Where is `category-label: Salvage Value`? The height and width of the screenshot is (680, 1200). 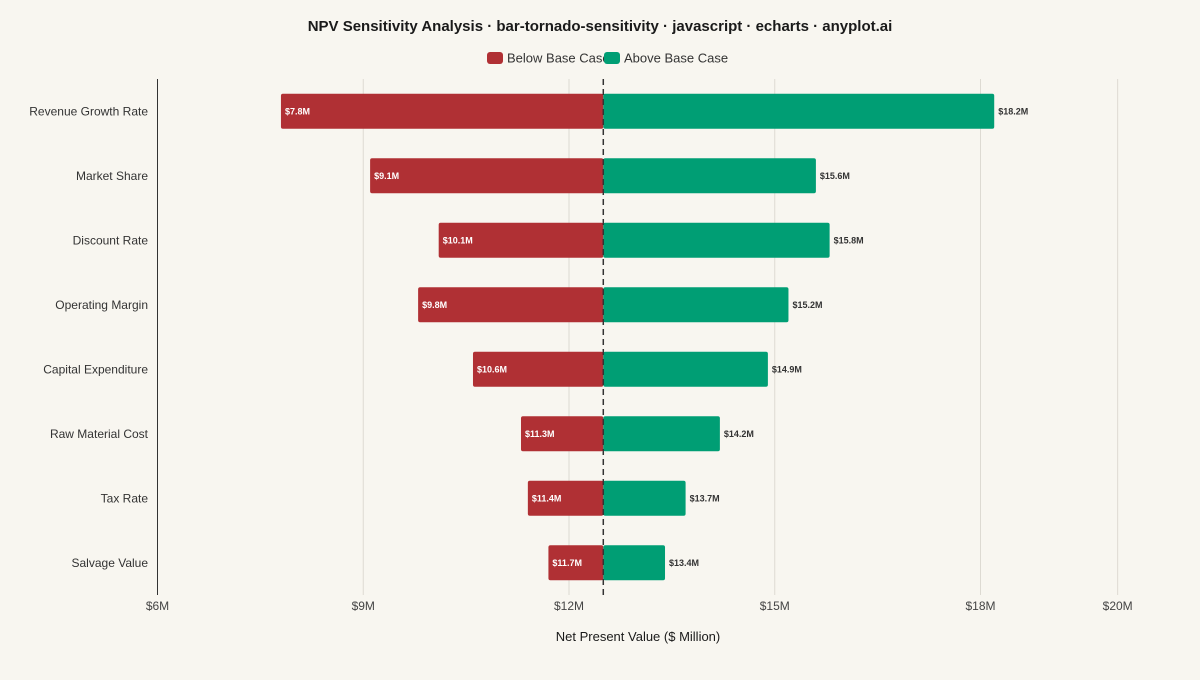
category-label: Salvage Value is located at coordinates (110, 563).